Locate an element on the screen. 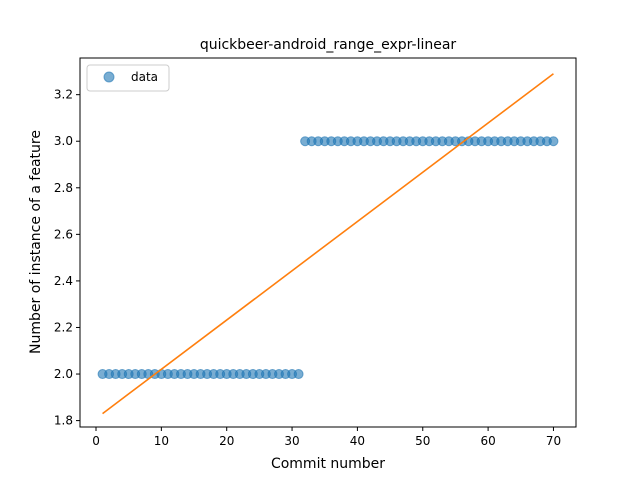 The height and width of the screenshot is (480, 640). legend: data is located at coordinates (128, 78).